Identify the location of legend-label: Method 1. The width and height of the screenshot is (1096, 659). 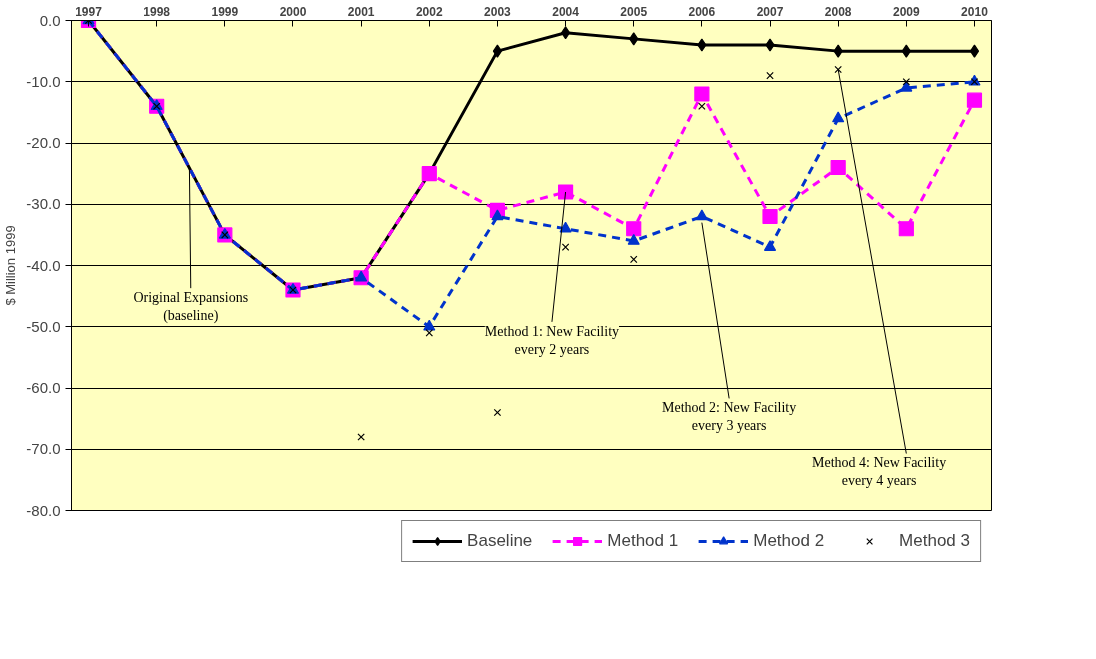
(643, 541).